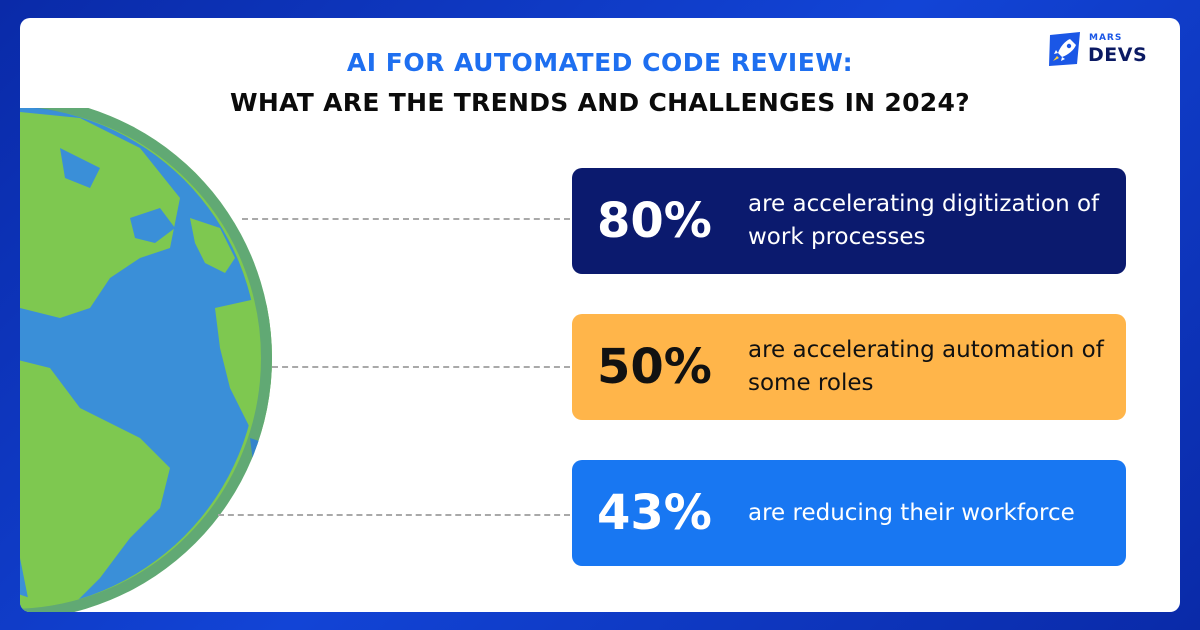 The height and width of the screenshot is (630, 1200). Describe the element at coordinates (1106, 38) in the screenshot. I see `logo-small-text: MARS` at that location.